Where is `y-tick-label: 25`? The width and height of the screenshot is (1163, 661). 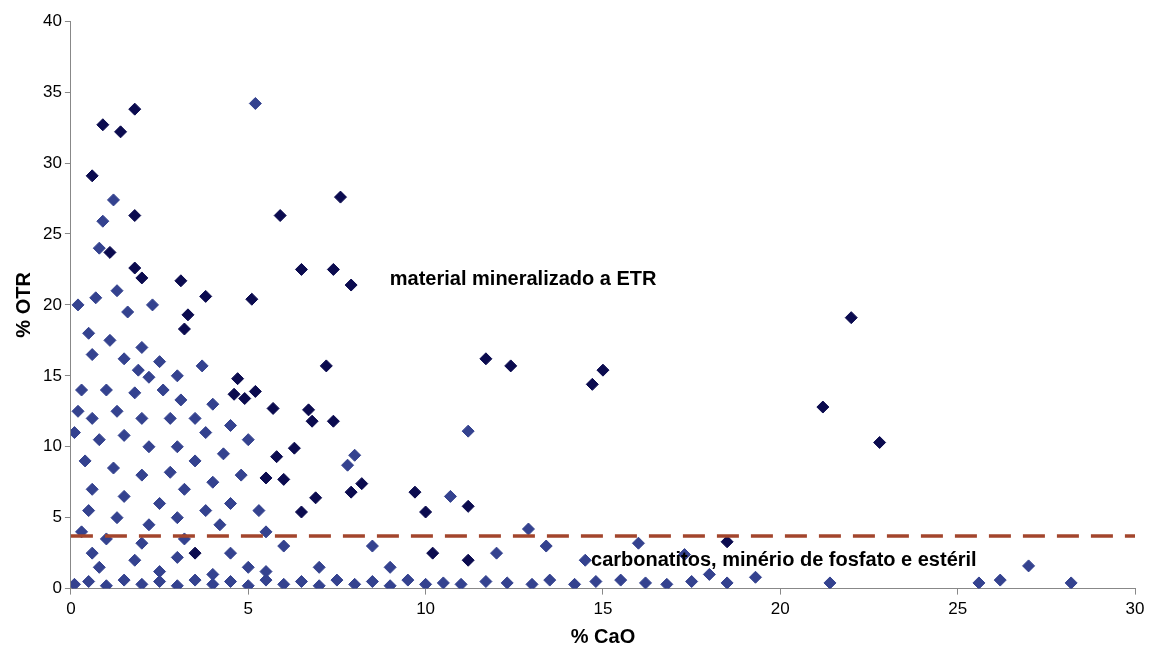
y-tick-label: 25 is located at coordinates (52, 233).